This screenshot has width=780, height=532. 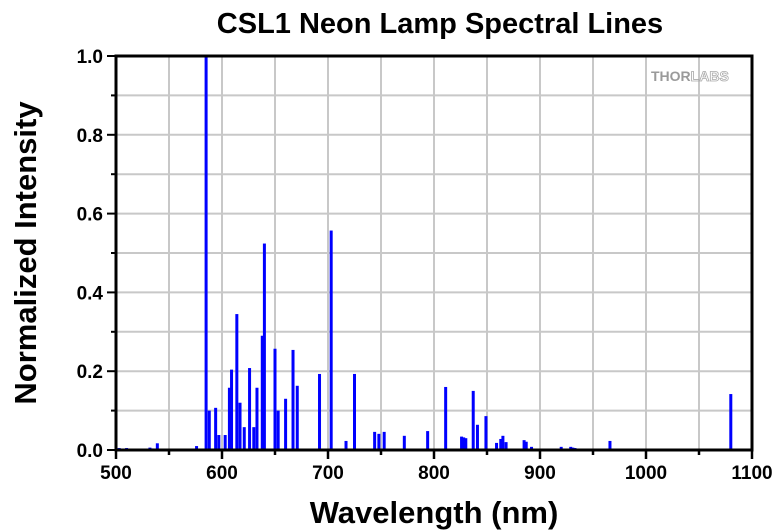 I want to click on x-tick-label: 600, so click(x=222, y=473).